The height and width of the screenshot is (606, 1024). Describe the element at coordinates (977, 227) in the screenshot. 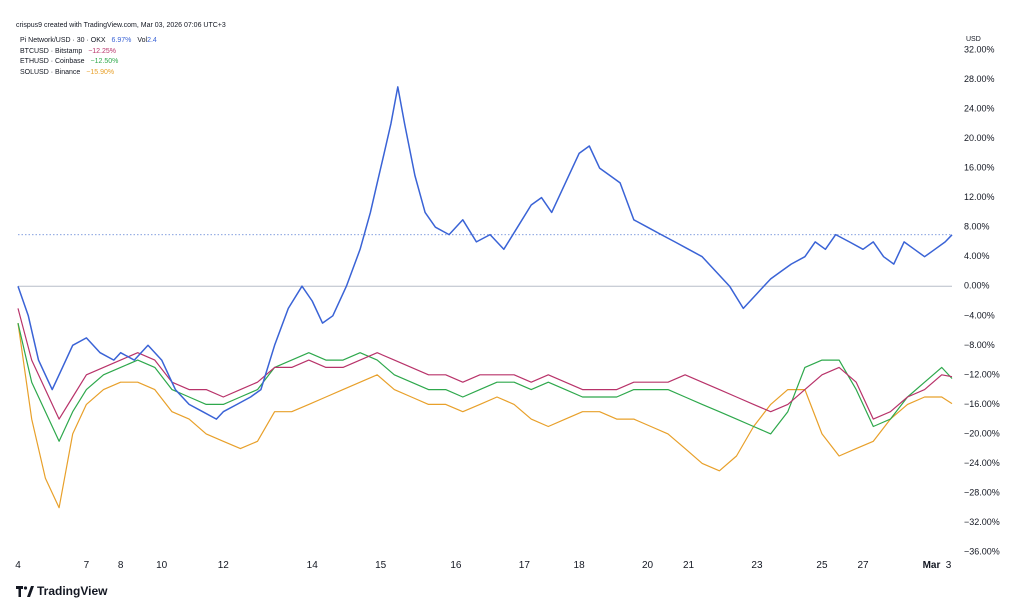

I see `y-tick-label: 8.00%` at that location.